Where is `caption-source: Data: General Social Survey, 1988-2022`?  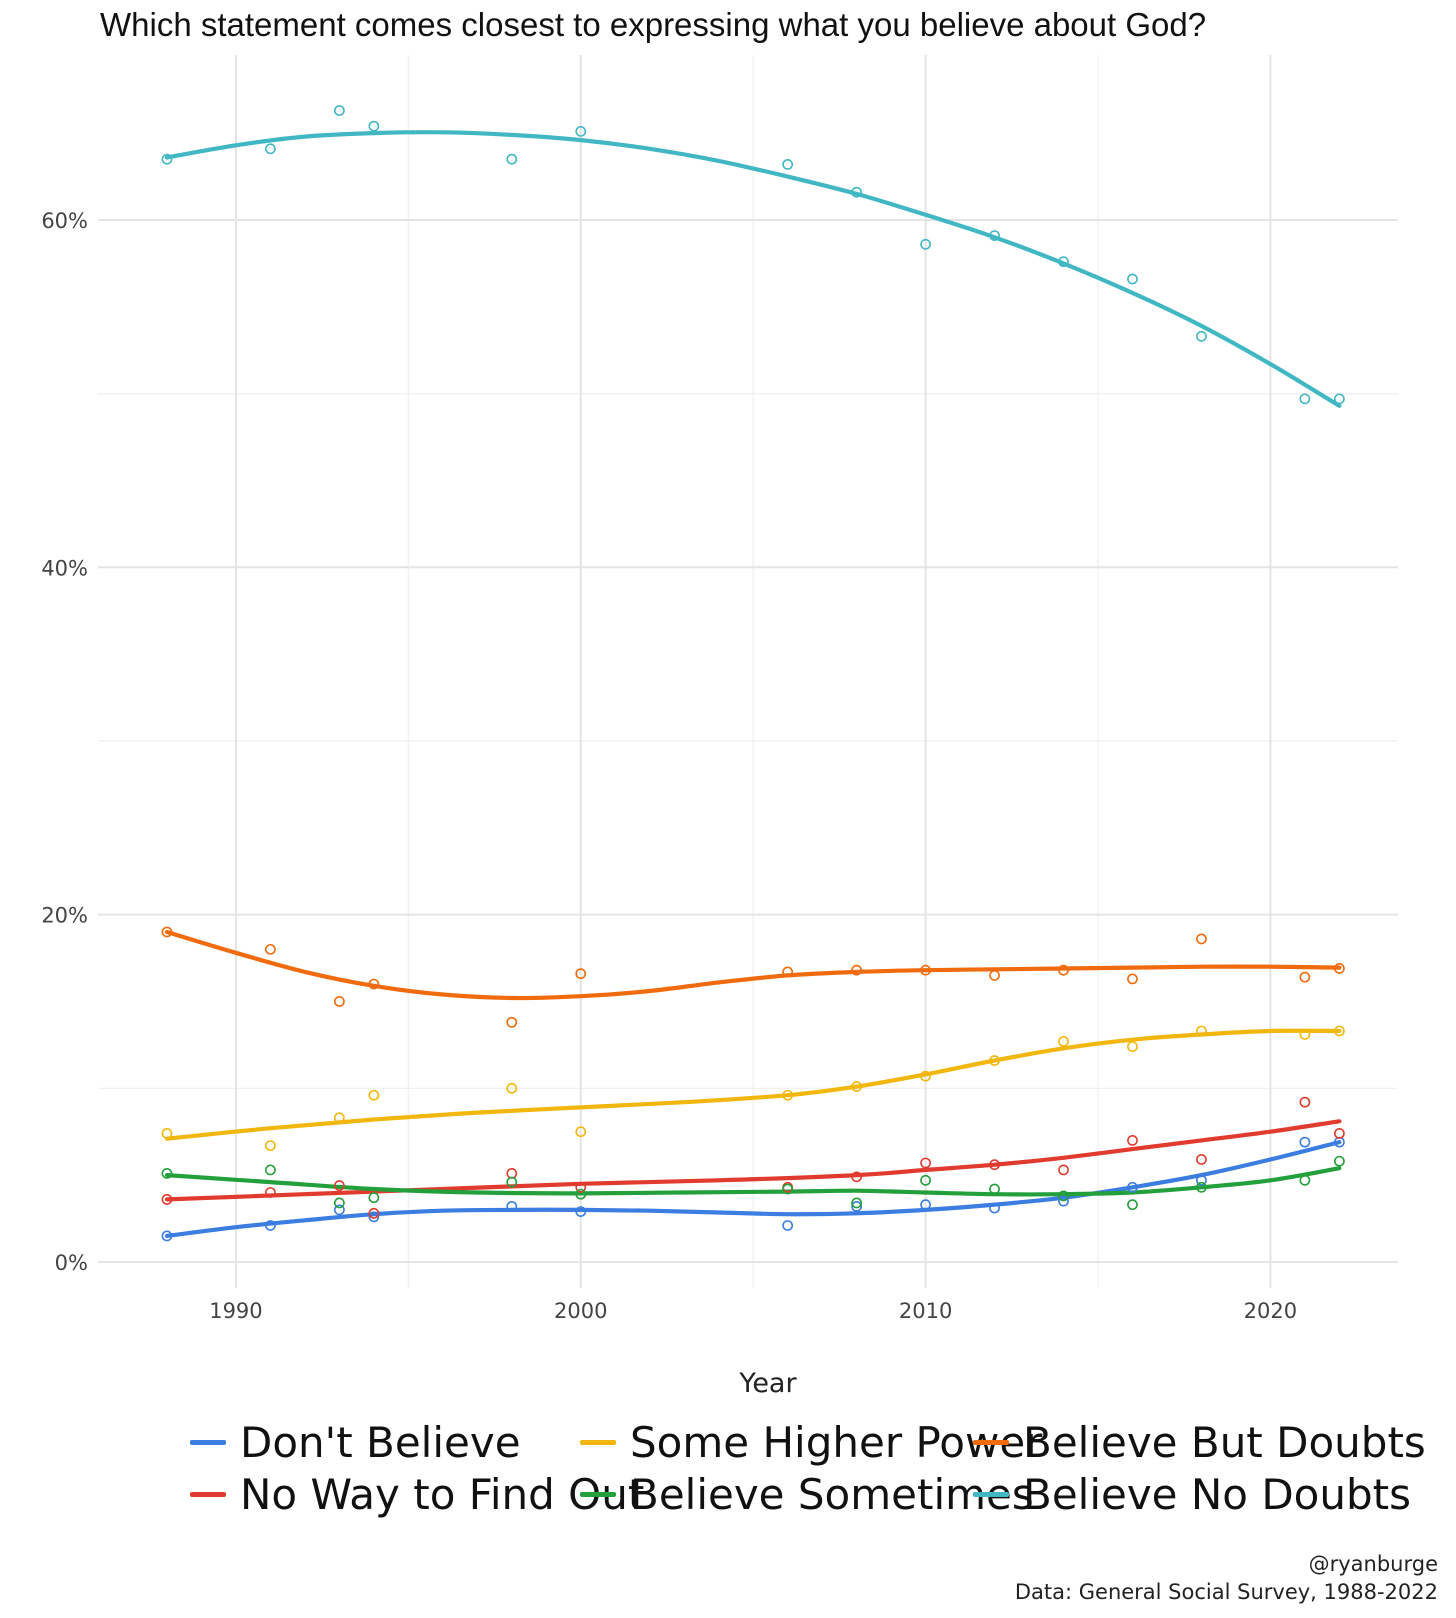
caption-source: Data: General Social Survey, 1988-2022 is located at coordinates (1226, 1592).